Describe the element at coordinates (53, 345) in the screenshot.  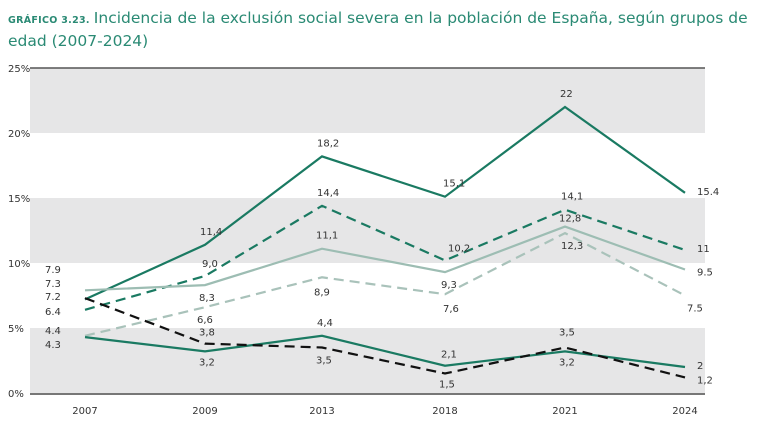
I see `data-label: 4.3` at that location.